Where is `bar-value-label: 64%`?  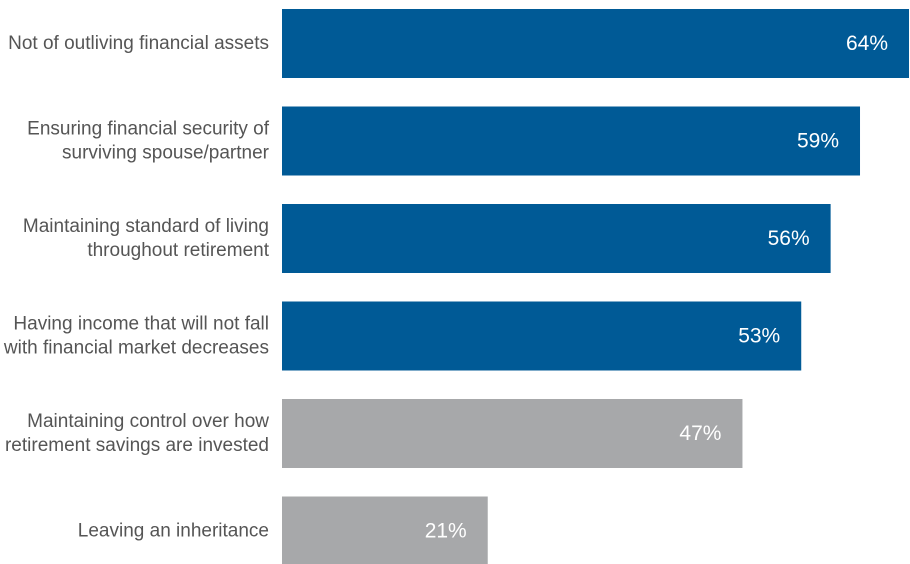
bar-value-label: 64% is located at coordinates (867, 43).